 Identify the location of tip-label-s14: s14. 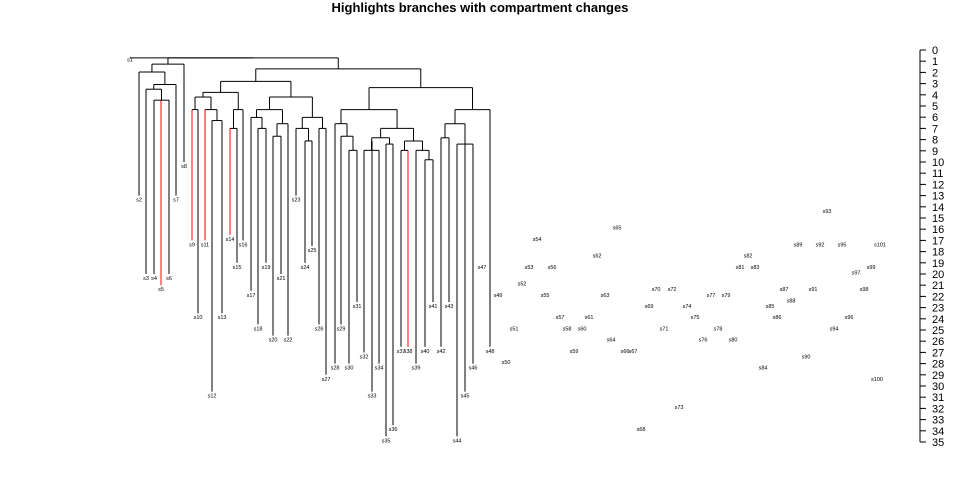
(230, 240).